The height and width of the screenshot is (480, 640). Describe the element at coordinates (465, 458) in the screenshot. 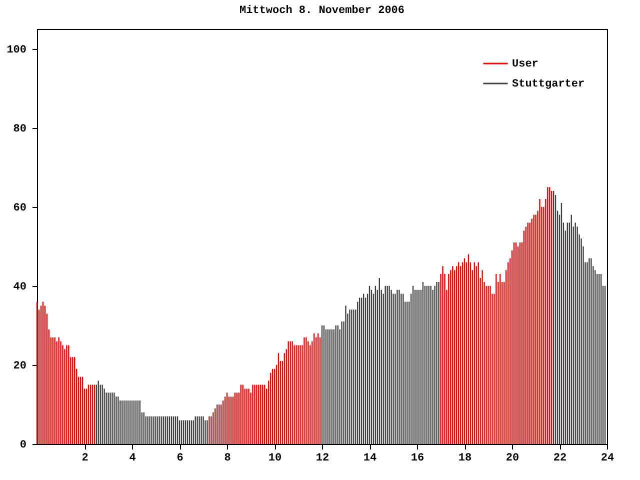

I see `x-tick-label: 18` at that location.